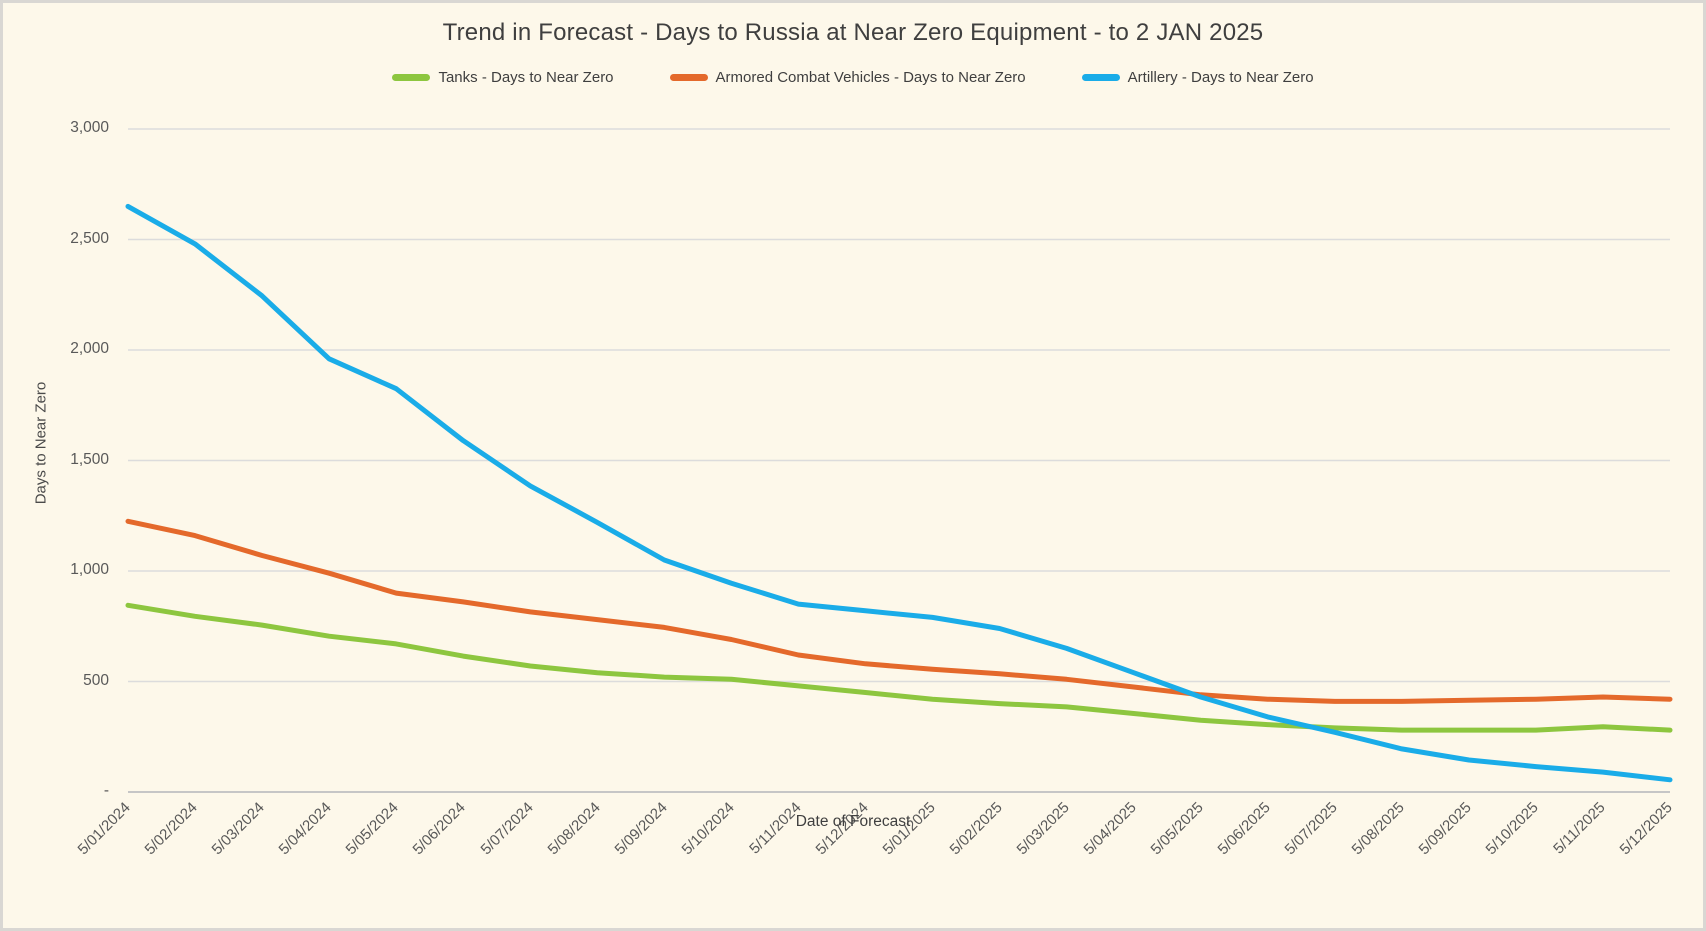 Image resolution: width=1706 pixels, height=931 pixels. I want to click on x-axis-title: Date of Forecast, so click(853, 821).